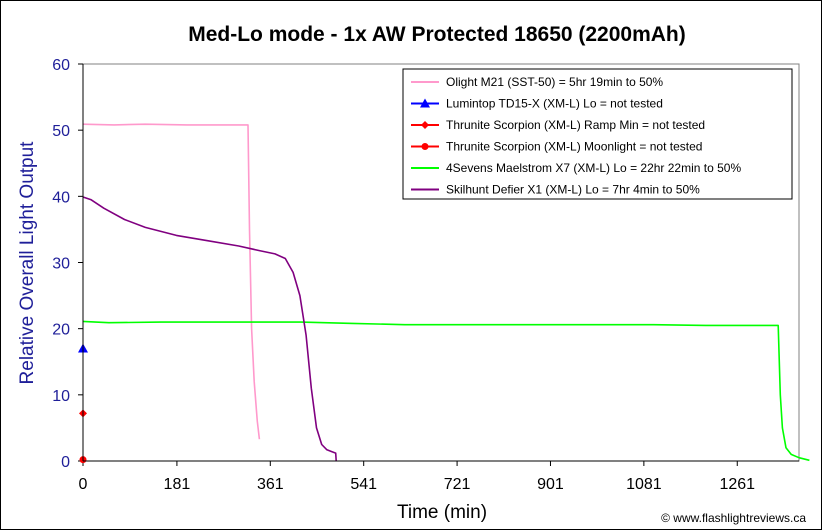 Image resolution: width=822 pixels, height=531 pixels. Describe the element at coordinates (737, 484) in the screenshot. I see `x-tick-label: 1261` at that location.